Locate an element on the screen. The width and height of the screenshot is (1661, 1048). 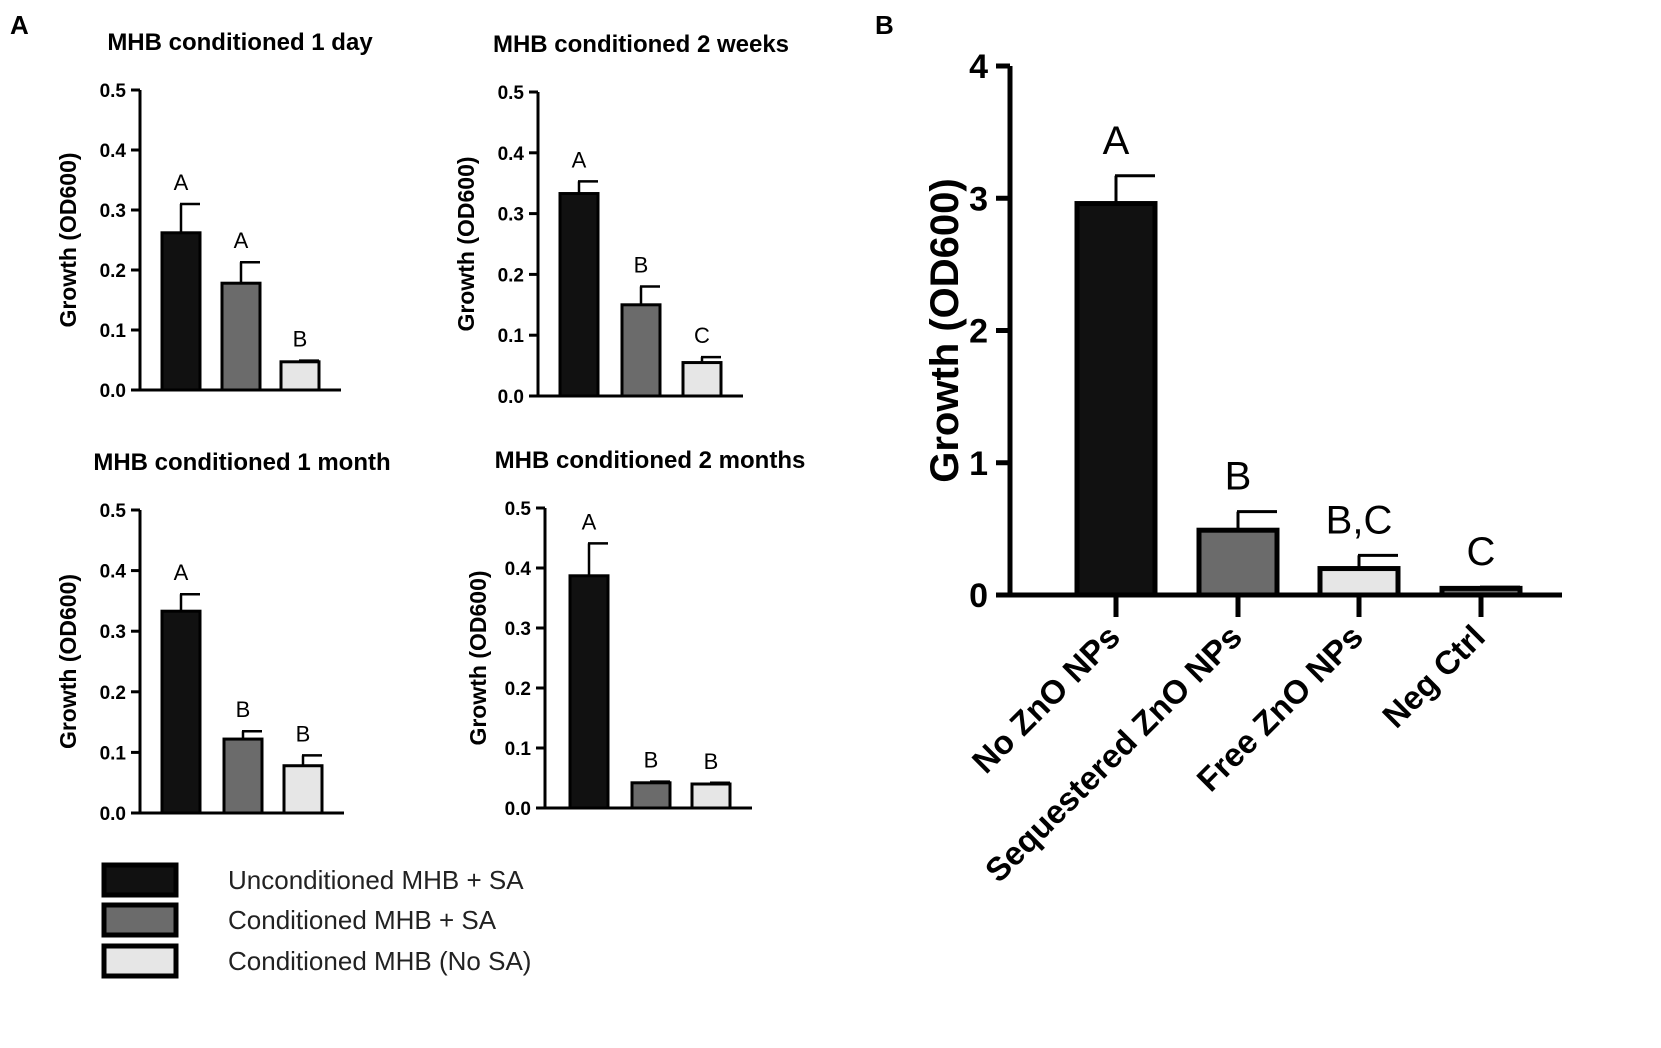
chart-title: MHB conditioned 2 months is located at coordinates (650, 460).